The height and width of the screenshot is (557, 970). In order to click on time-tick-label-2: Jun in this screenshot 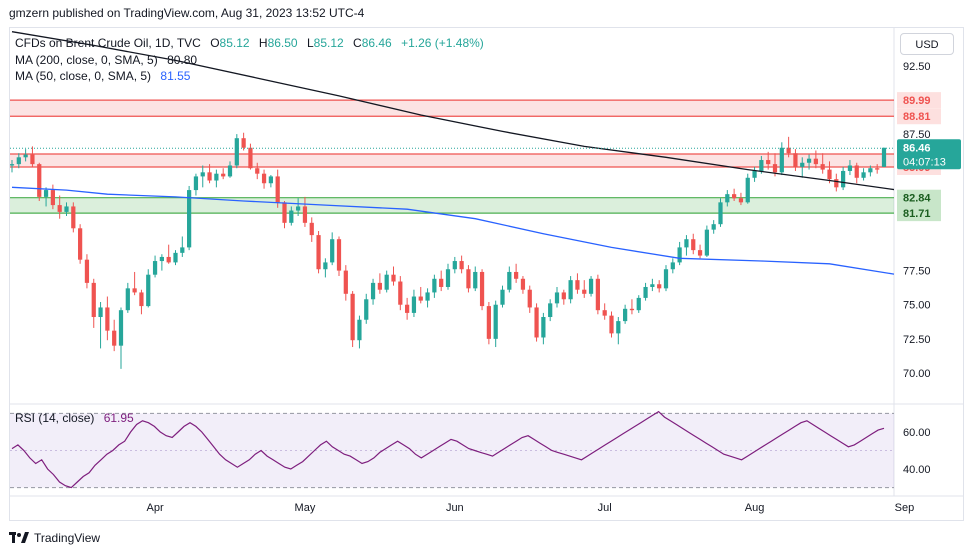, I will do `click(455, 508)`.